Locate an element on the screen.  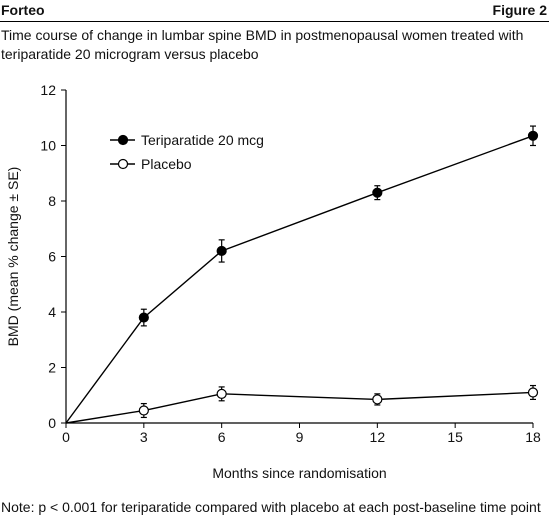
x-tick-label: 0 is located at coordinates (66, 437).